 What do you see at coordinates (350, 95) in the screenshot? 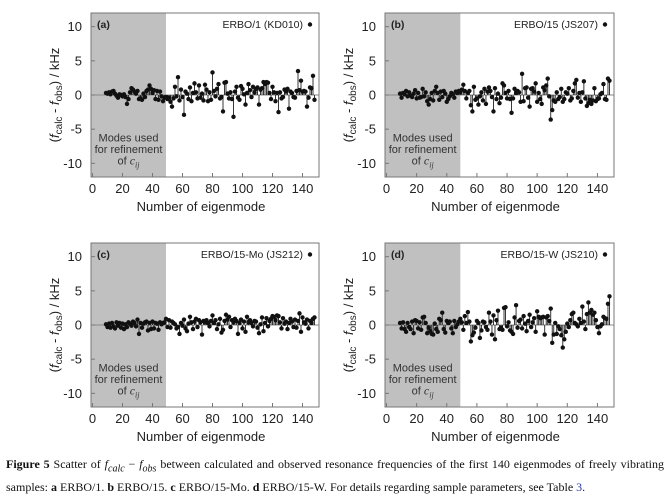
I see `y-axis-label: (fcalc - fobs) / kHz` at bounding box center [350, 95].